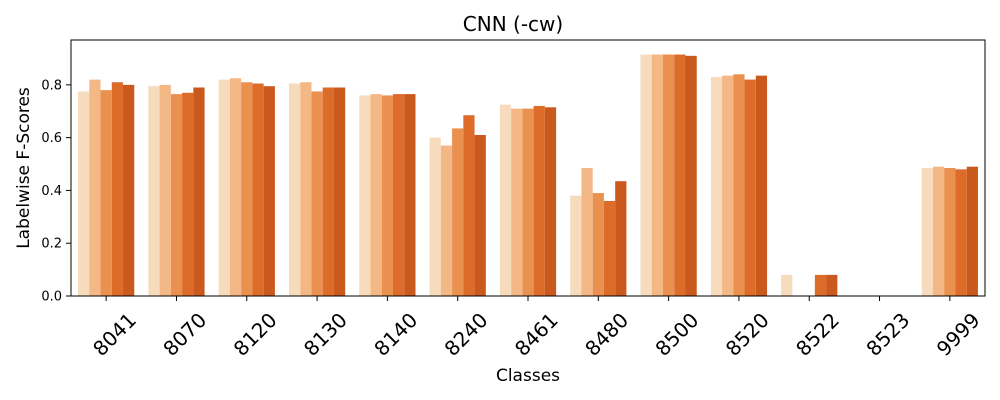  I want to click on bar-8140-s3, so click(387, 195).